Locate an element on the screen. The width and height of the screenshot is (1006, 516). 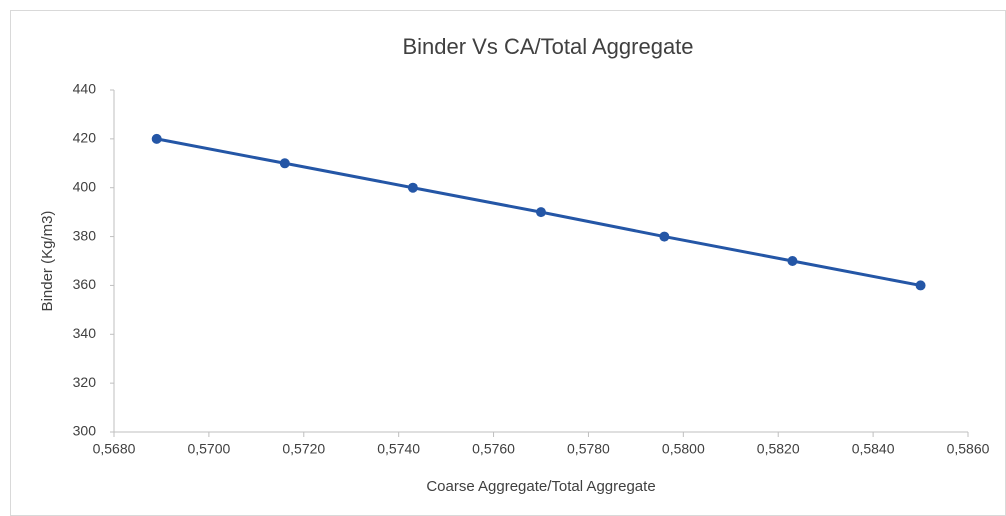
x-tick-label: 0,5700 is located at coordinates (208, 449).